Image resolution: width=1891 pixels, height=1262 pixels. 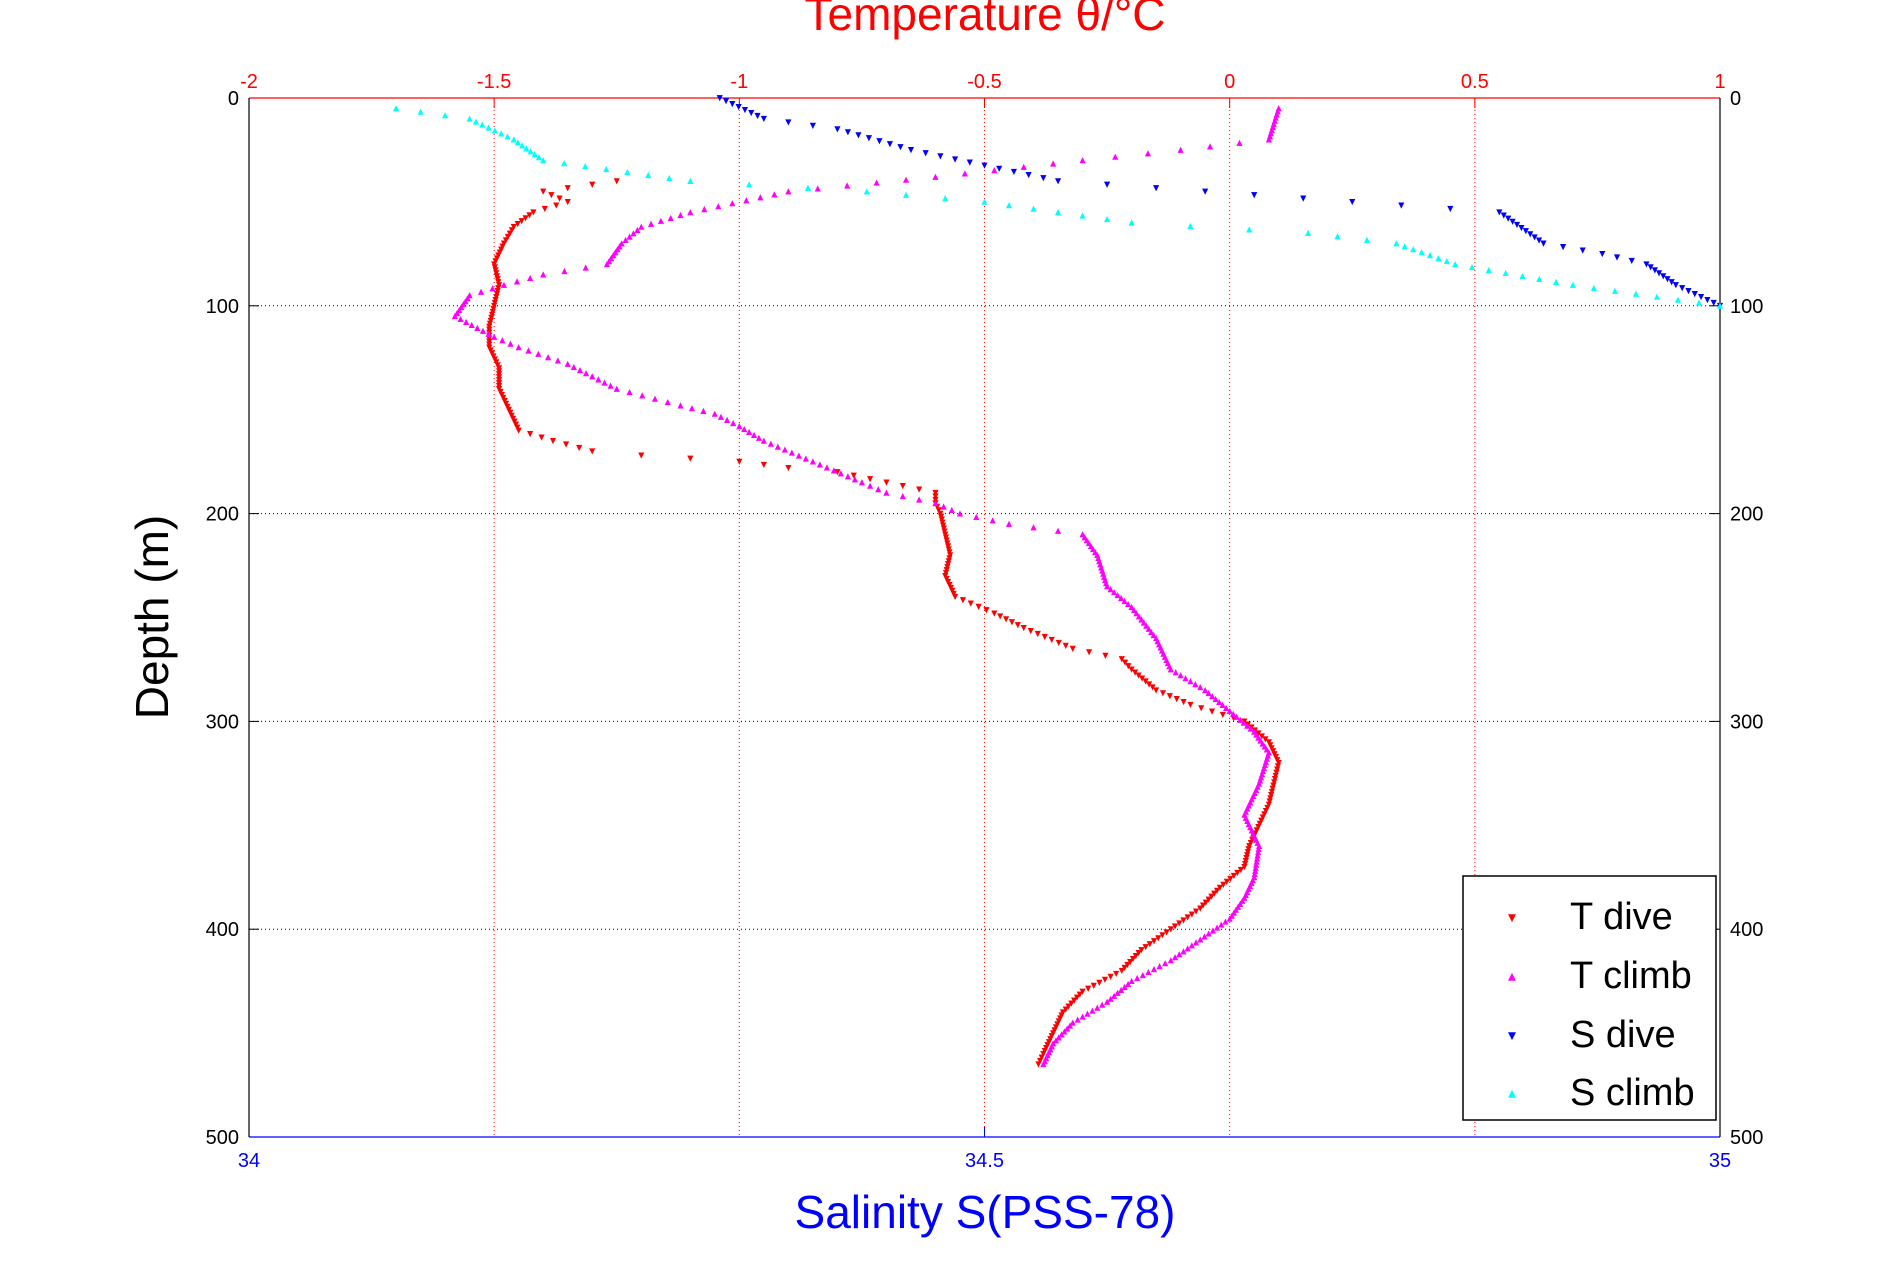 What do you see at coordinates (1746, 515) in the screenshot?
I see `right-tick-label: 200` at bounding box center [1746, 515].